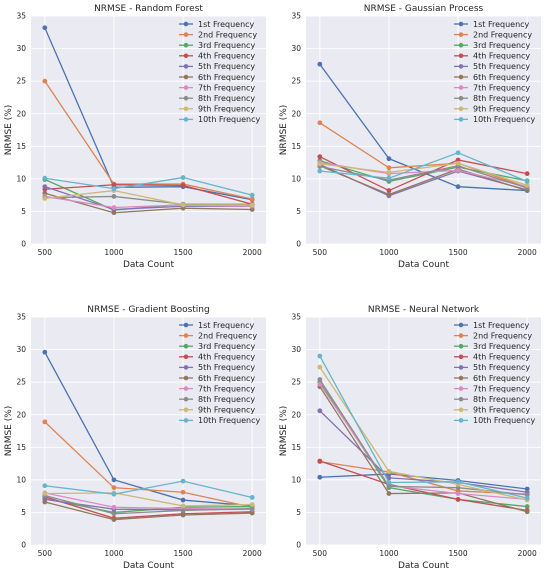 The height and width of the screenshot is (572, 550). I want to click on legend-label: 2nd Frequency, so click(227, 34).